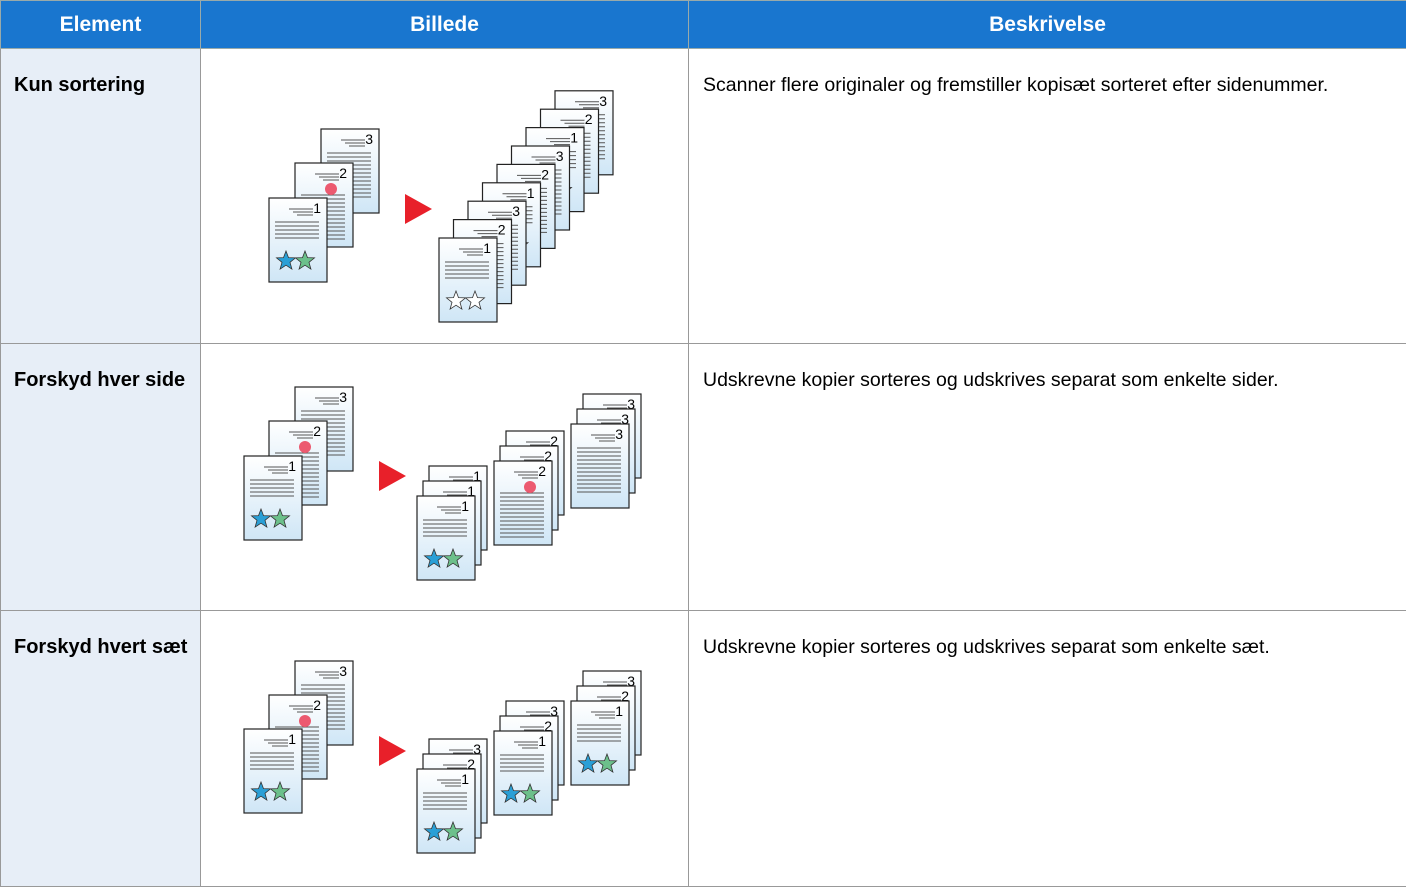 This screenshot has height=887, width=1406. Describe the element at coordinates (100, 24) in the screenshot. I see `header: Element` at that location.